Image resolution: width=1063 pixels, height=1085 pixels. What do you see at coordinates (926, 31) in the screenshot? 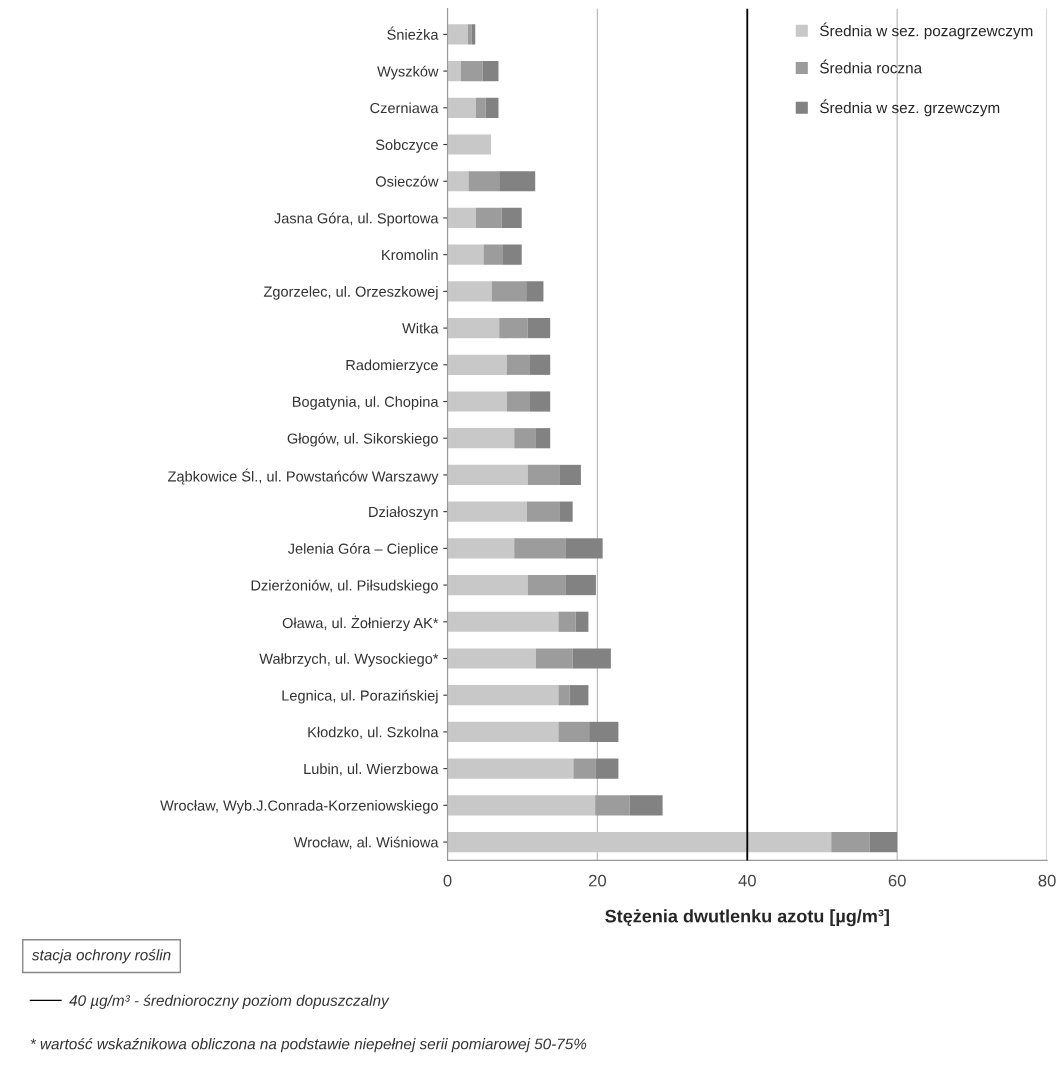
I see `legend-label: Średnia w sez. pozagrzewczym` at bounding box center [926, 31].